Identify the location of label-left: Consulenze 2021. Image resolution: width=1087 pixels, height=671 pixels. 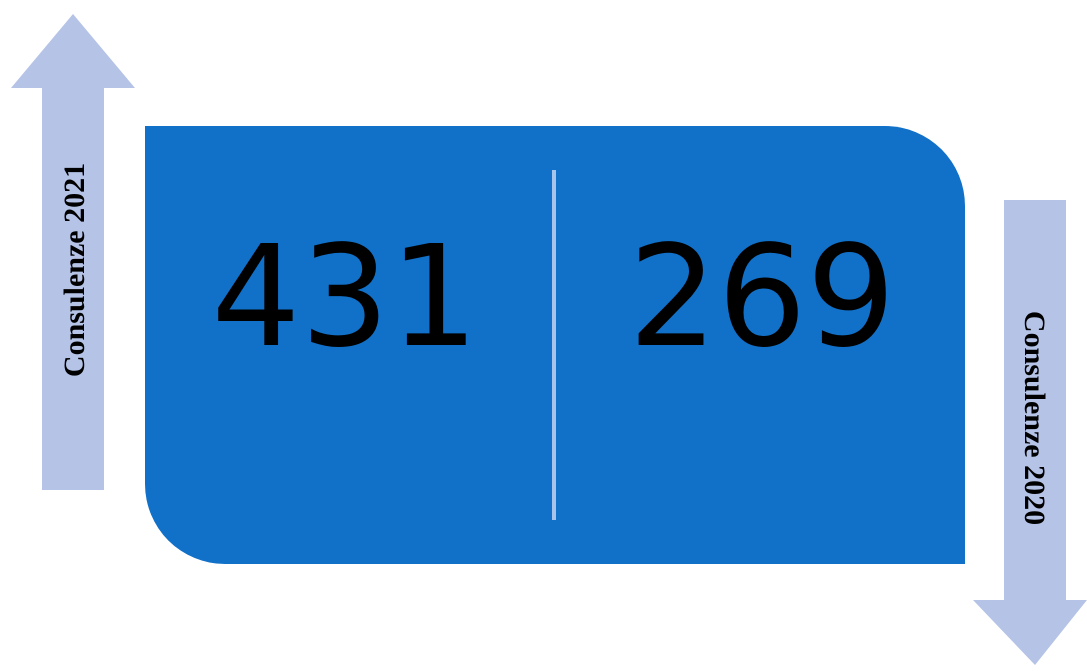
(74, 270).